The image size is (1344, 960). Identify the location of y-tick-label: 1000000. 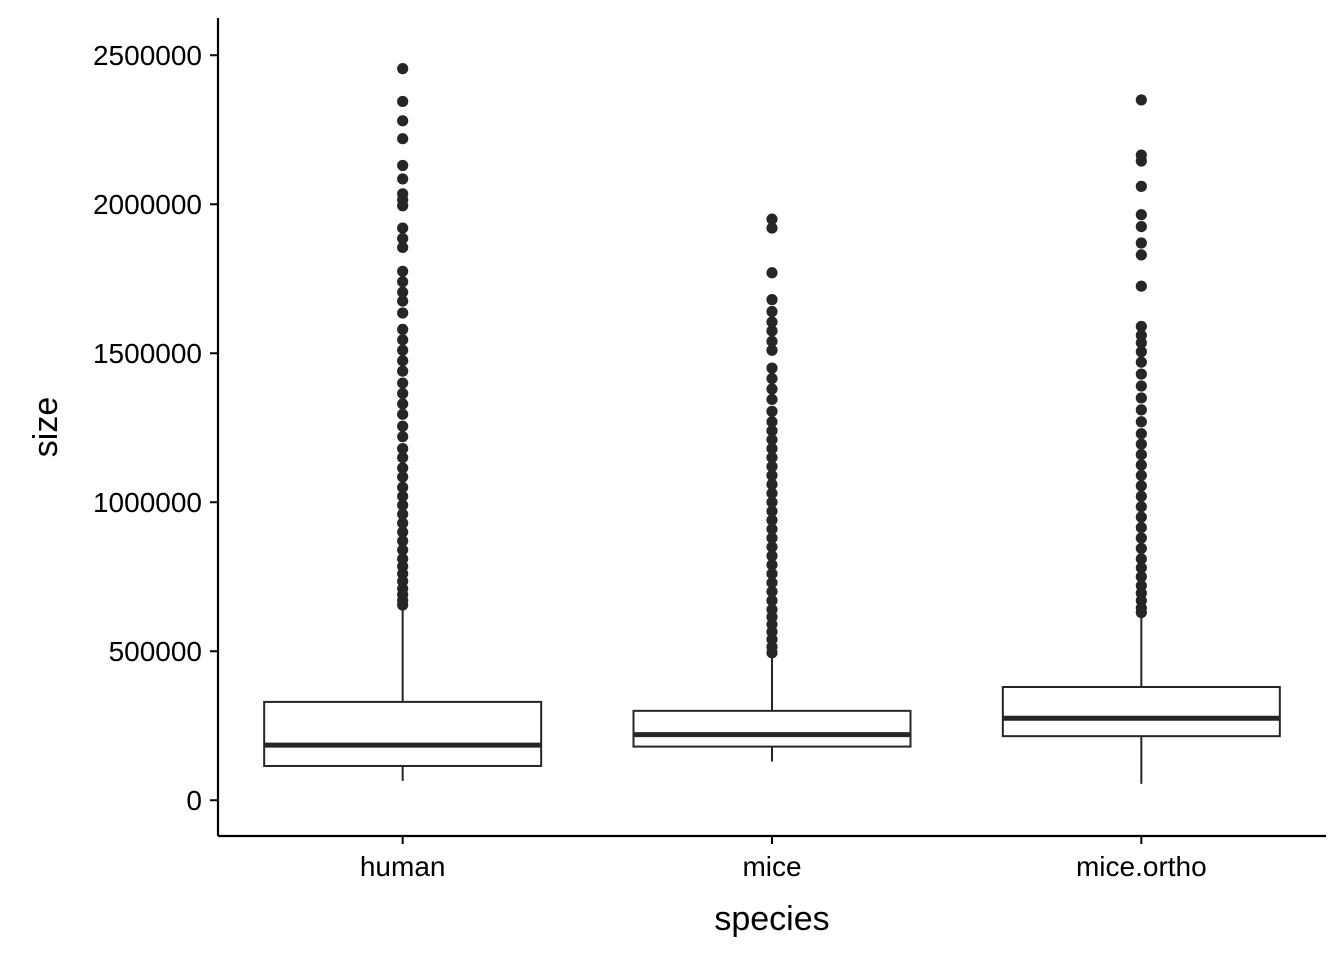
(147, 502).